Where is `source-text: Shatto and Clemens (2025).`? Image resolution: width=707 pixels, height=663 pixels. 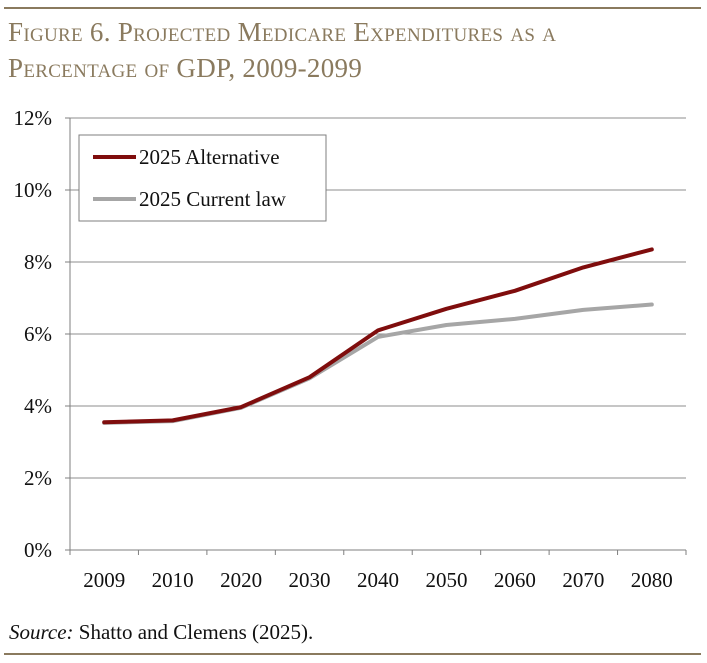 source-text: Shatto and Clemens (2025). is located at coordinates (193, 632).